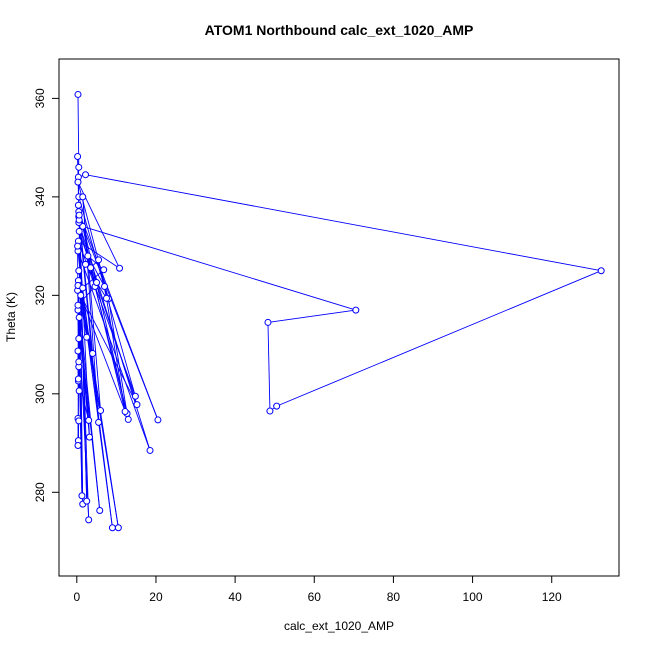 The height and width of the screenshot is (650, 650). Describe the element at coordinates (40, 492) in the screenshot. I see `y-tick-label: 280` at that location.